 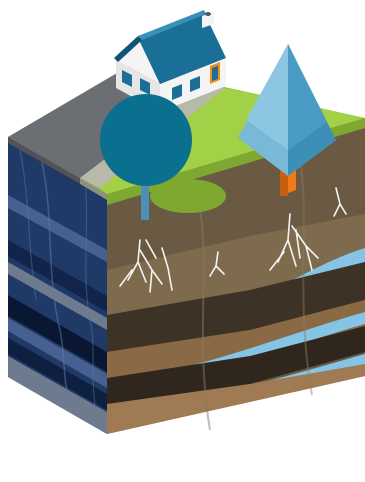 What do you see at coordinates (145, 190) in the screenshot?
I see `tree-trunk` at bounding box center [145, 190].